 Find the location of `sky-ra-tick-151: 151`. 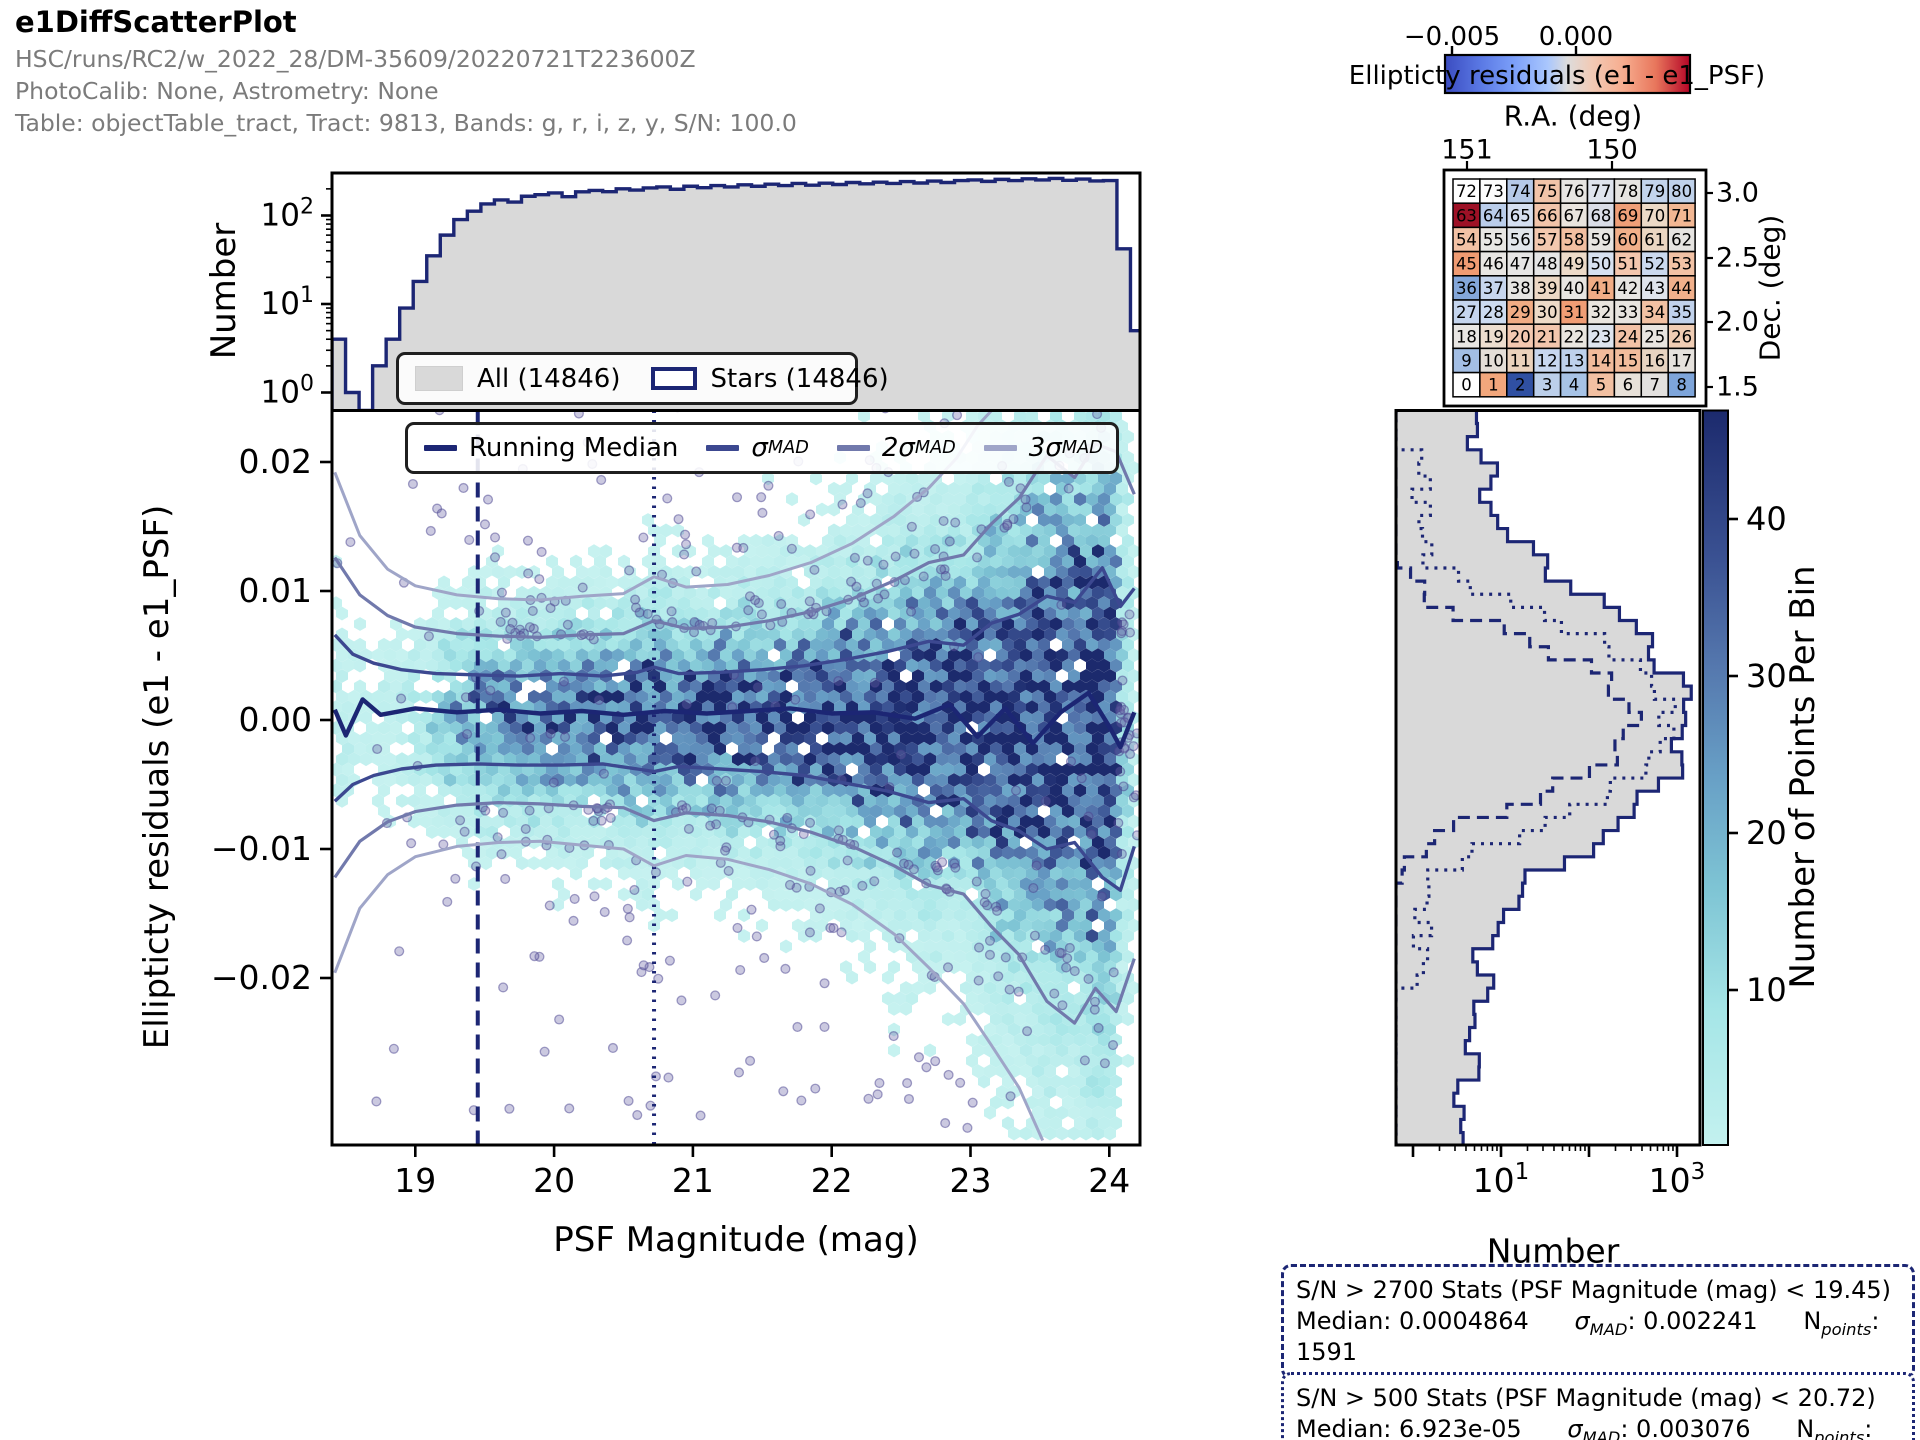

sky-ra-tick-151: 151 is located at coordinates (1467, 150).